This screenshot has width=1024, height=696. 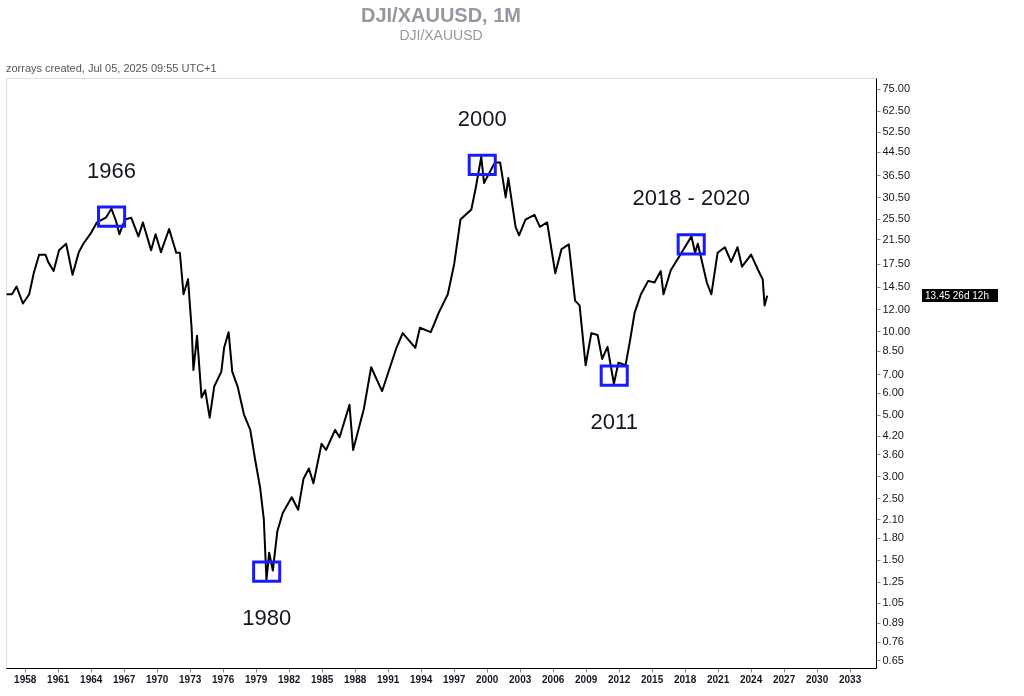 What do you see at coordinates (421, 679) in the screenshot?
I see `x-tick-label: 1994` at bounding box center [421, 679].